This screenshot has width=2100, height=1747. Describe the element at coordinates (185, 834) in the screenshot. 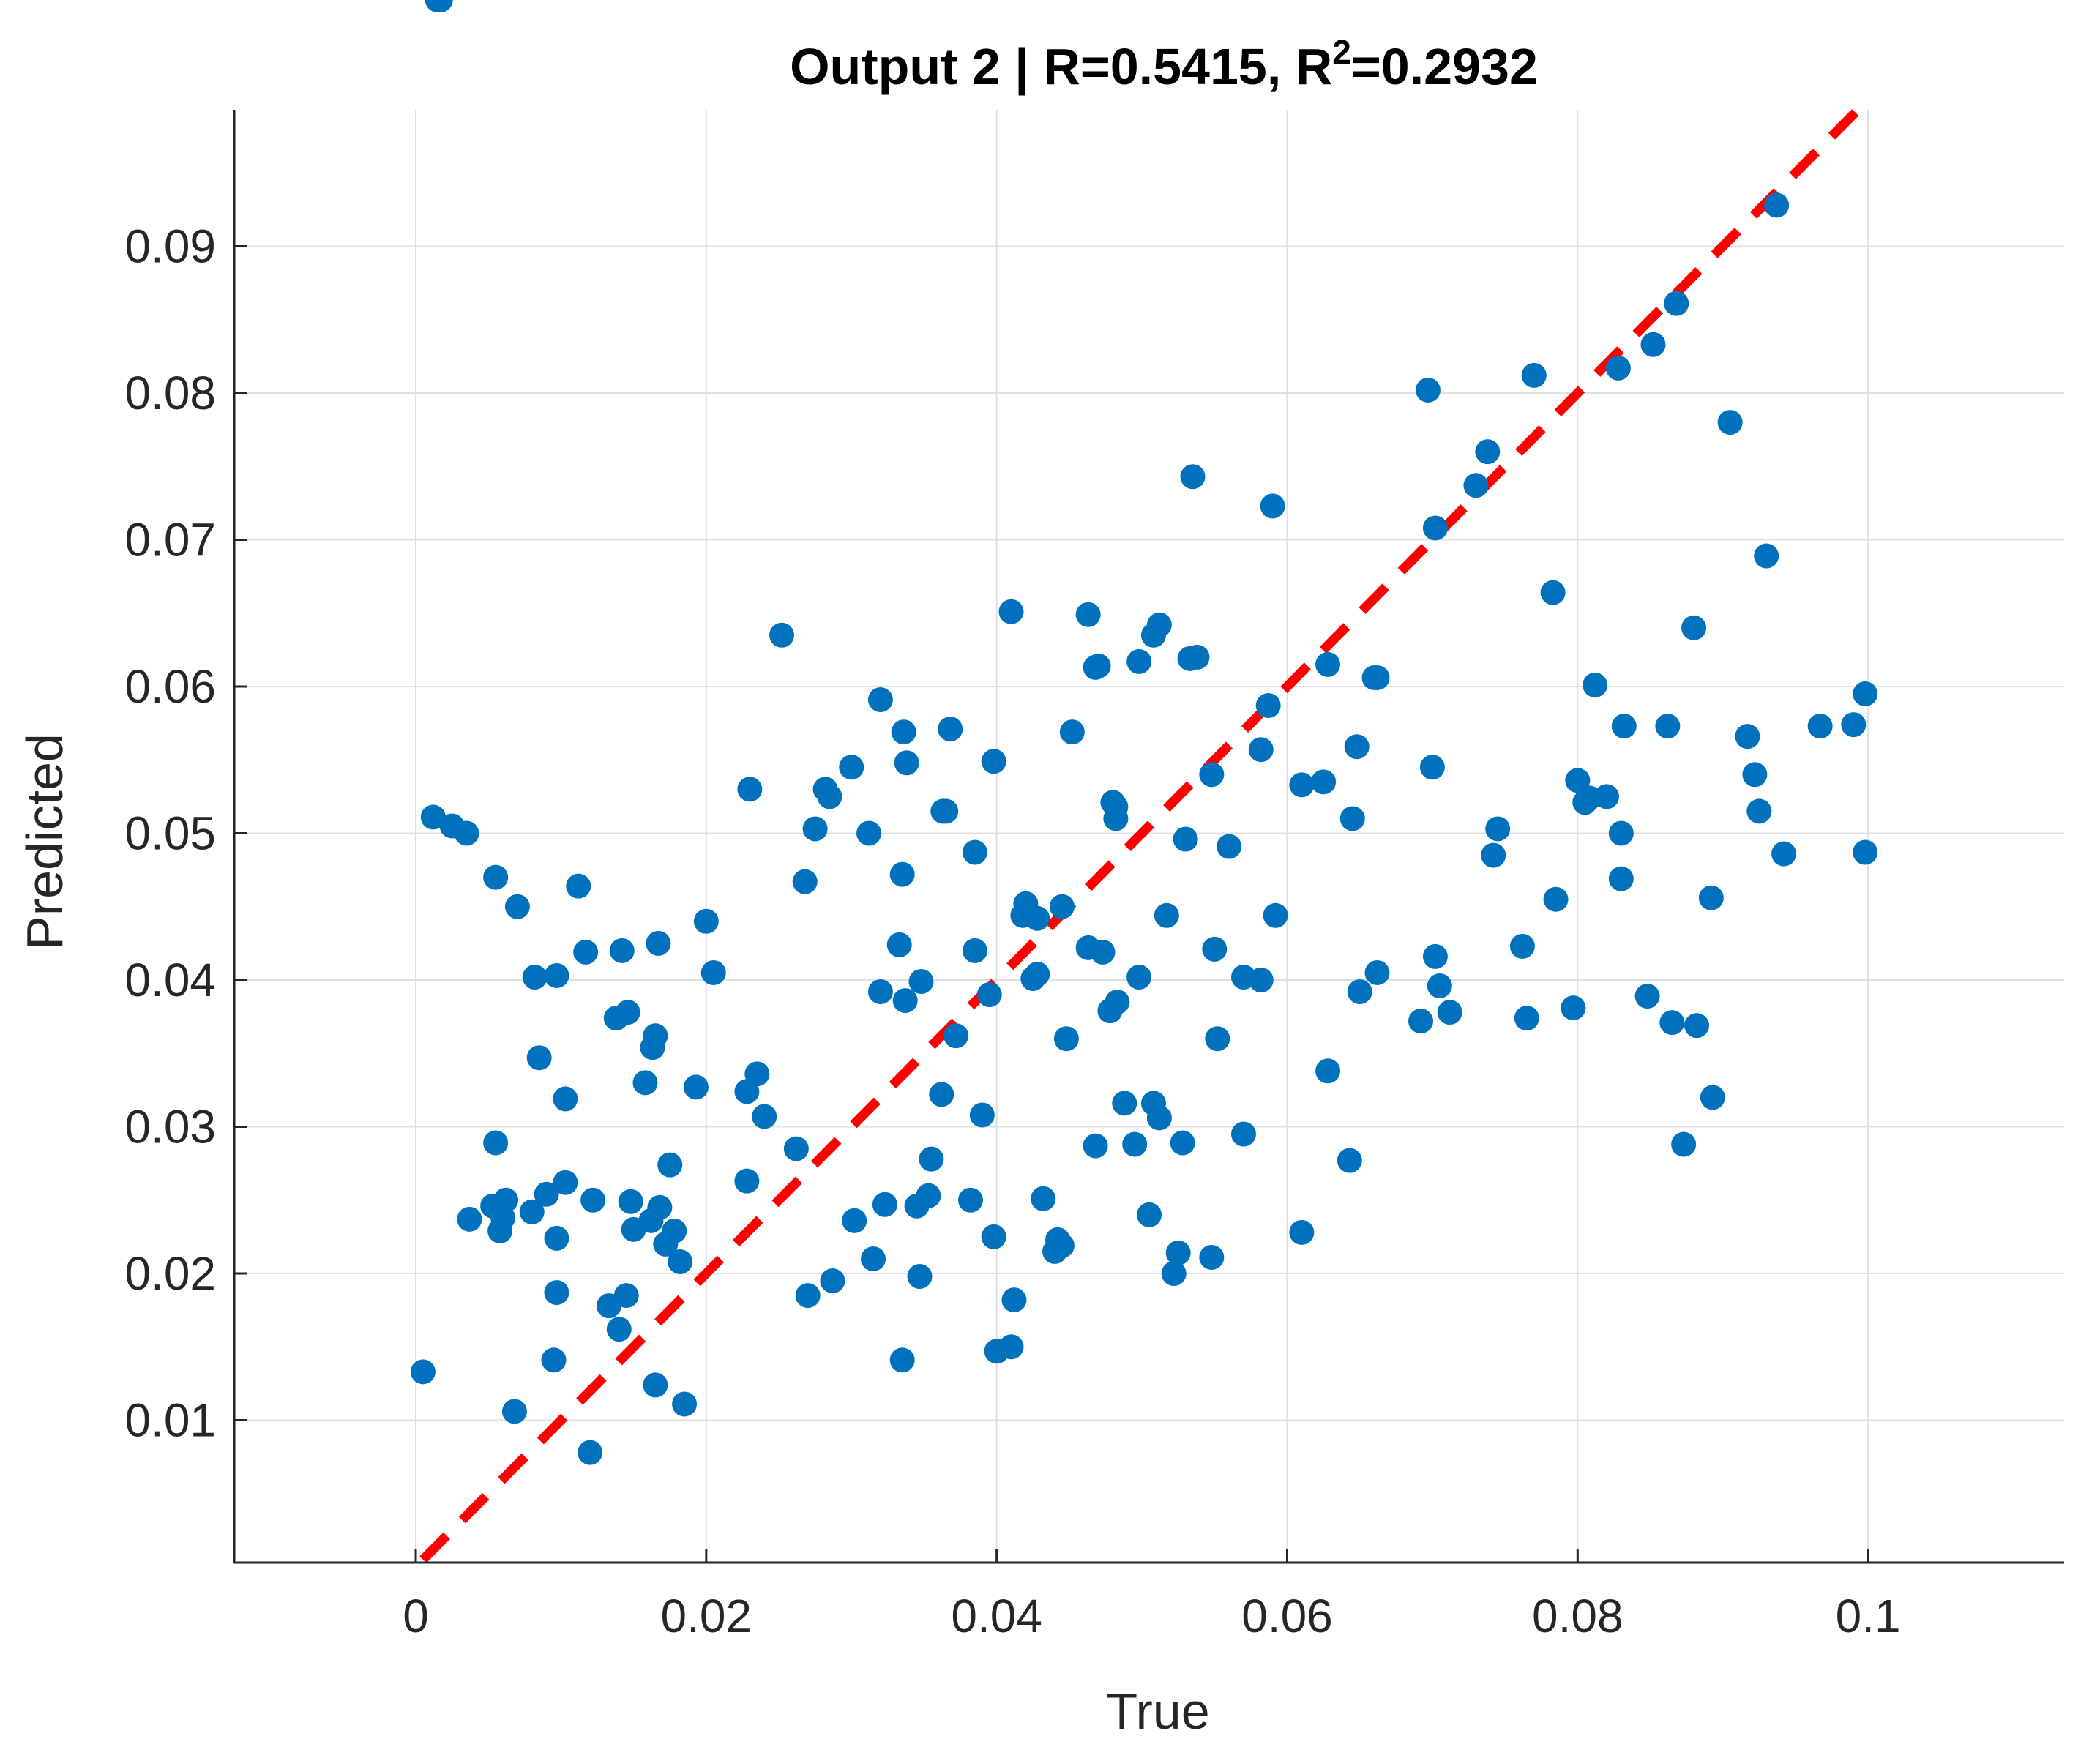

I see `y-tick-labels: 0.01 0.02 0.03 0.04 0.05 0.06 0.07 0.08 0.09` at that location.